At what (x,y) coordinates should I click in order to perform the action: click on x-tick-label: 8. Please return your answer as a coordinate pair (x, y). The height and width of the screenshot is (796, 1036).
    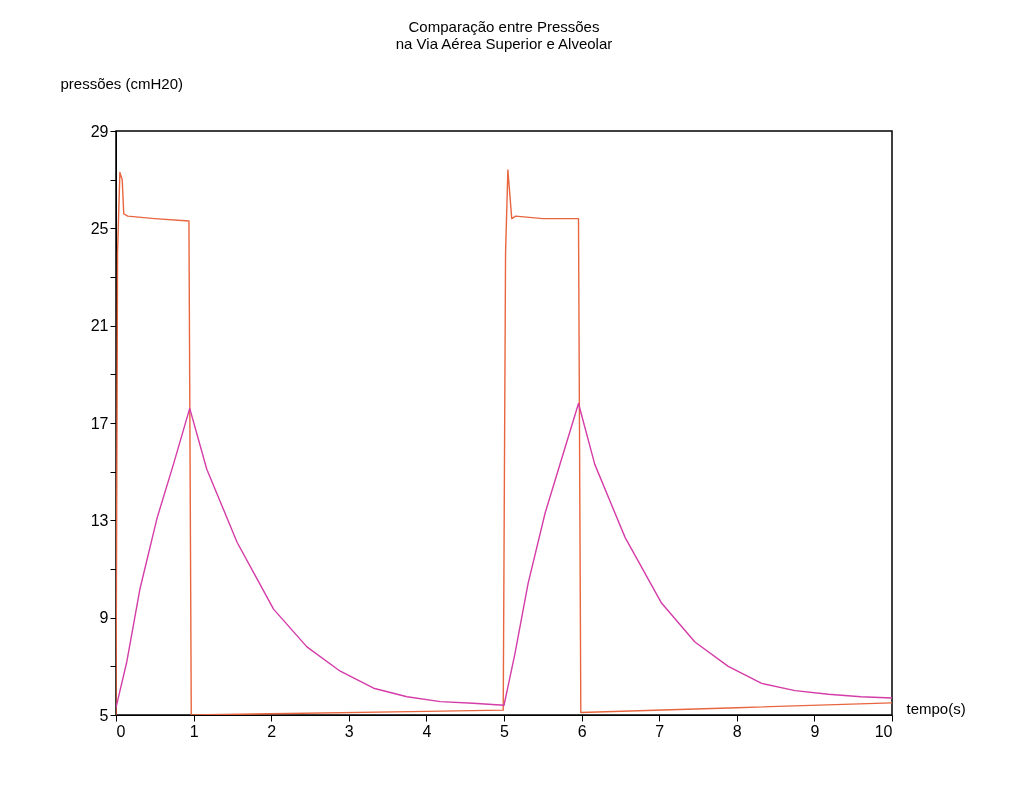
    Looking at the image, I should click on (737, 731).